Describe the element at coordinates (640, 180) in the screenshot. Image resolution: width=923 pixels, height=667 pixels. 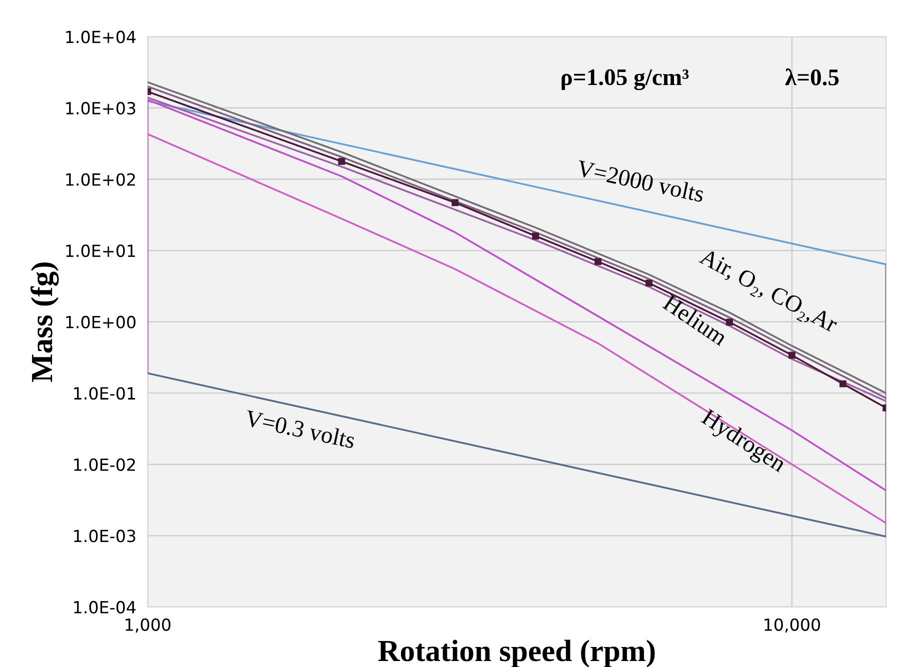
I see `annotation: V=2000 volts` at that location.